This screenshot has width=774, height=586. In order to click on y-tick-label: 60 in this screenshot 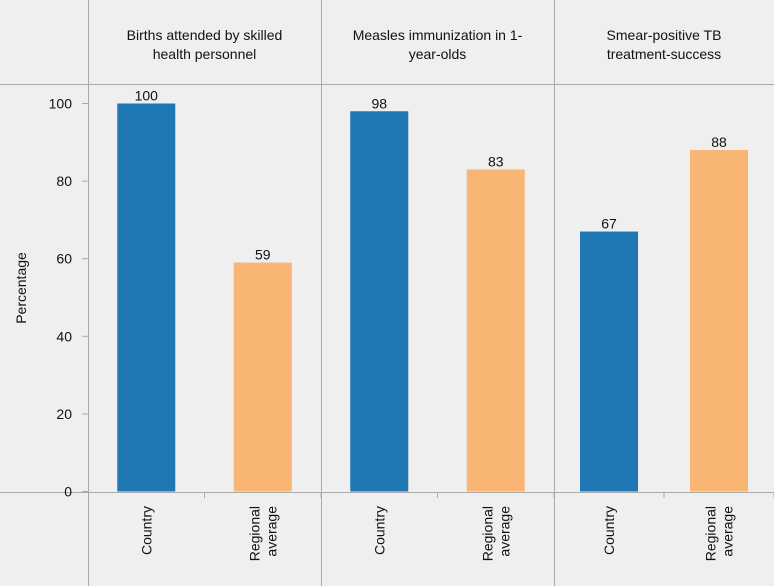, I will do `click(64, 259)`.